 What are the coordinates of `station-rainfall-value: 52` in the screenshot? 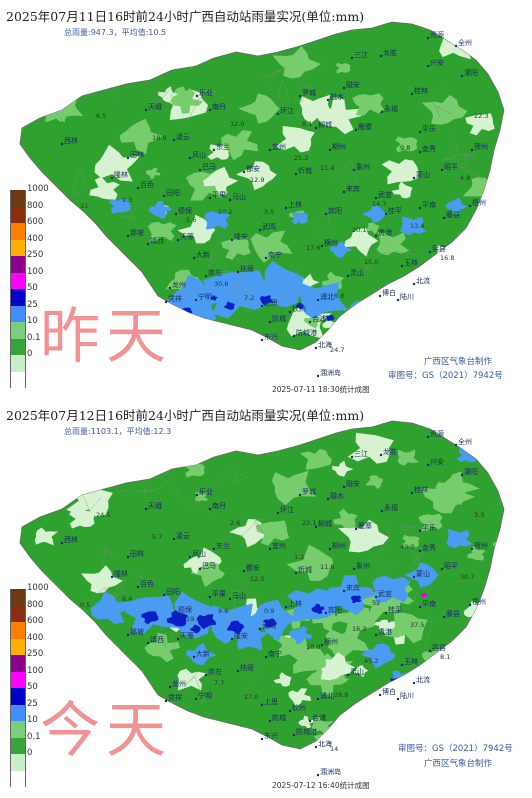 It's located at (376, 603).